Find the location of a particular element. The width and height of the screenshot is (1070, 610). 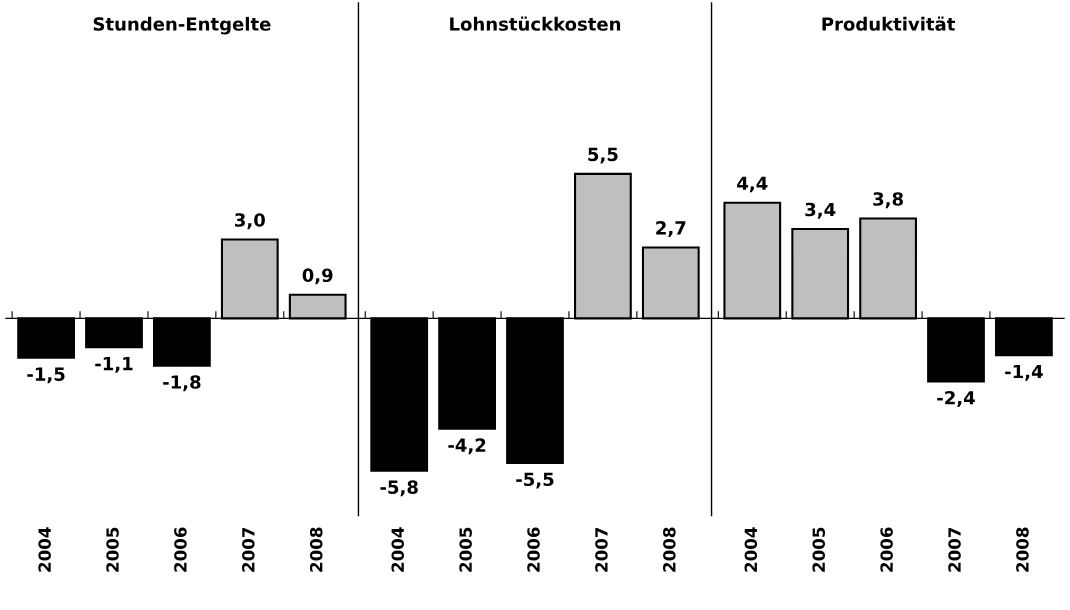

data-label: -5,5 is located at coordinates (535, 480).